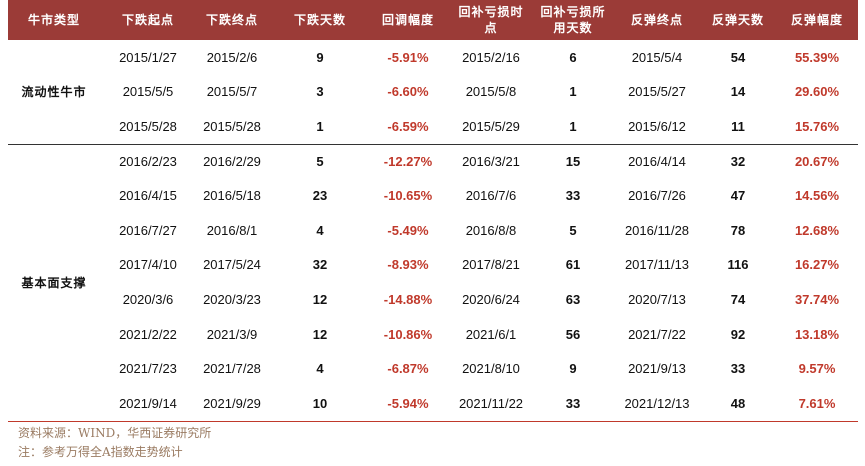 The height and width of the screenshot is (466, 865). Describe the element at coordinates (408, 92) in the screenshot. I see `table-cell: -6.60%` at that location.